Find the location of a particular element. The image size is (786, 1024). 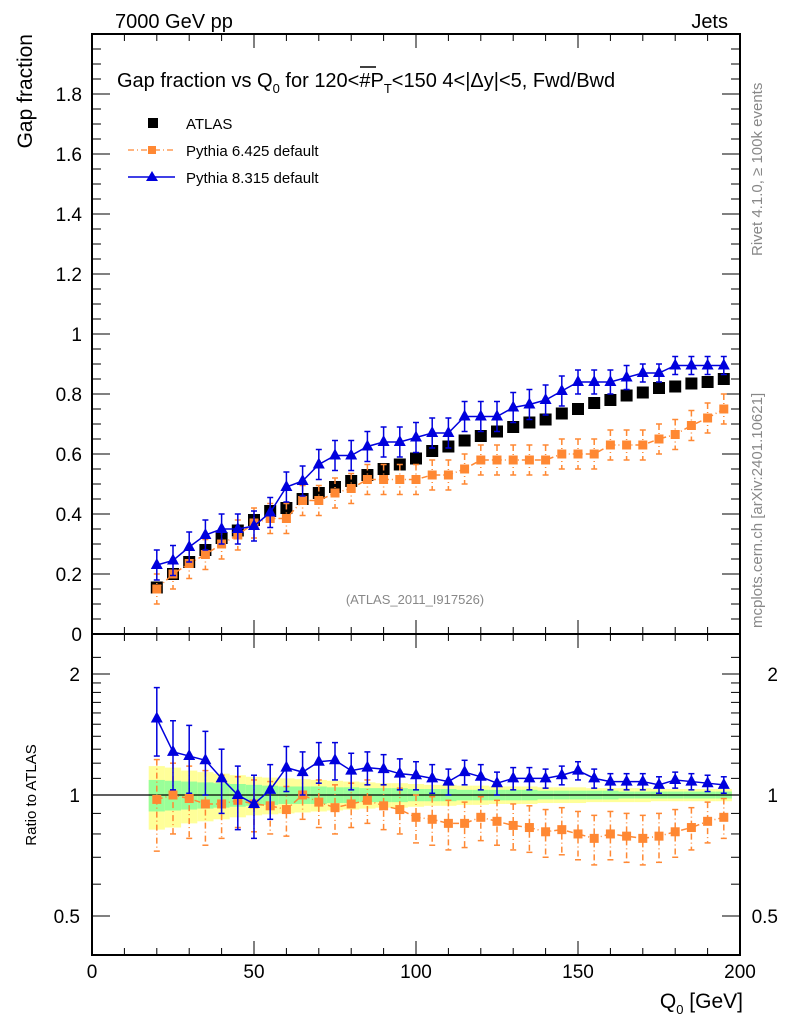

x-label-sub: 0 is located at coordinates (679, 1009).